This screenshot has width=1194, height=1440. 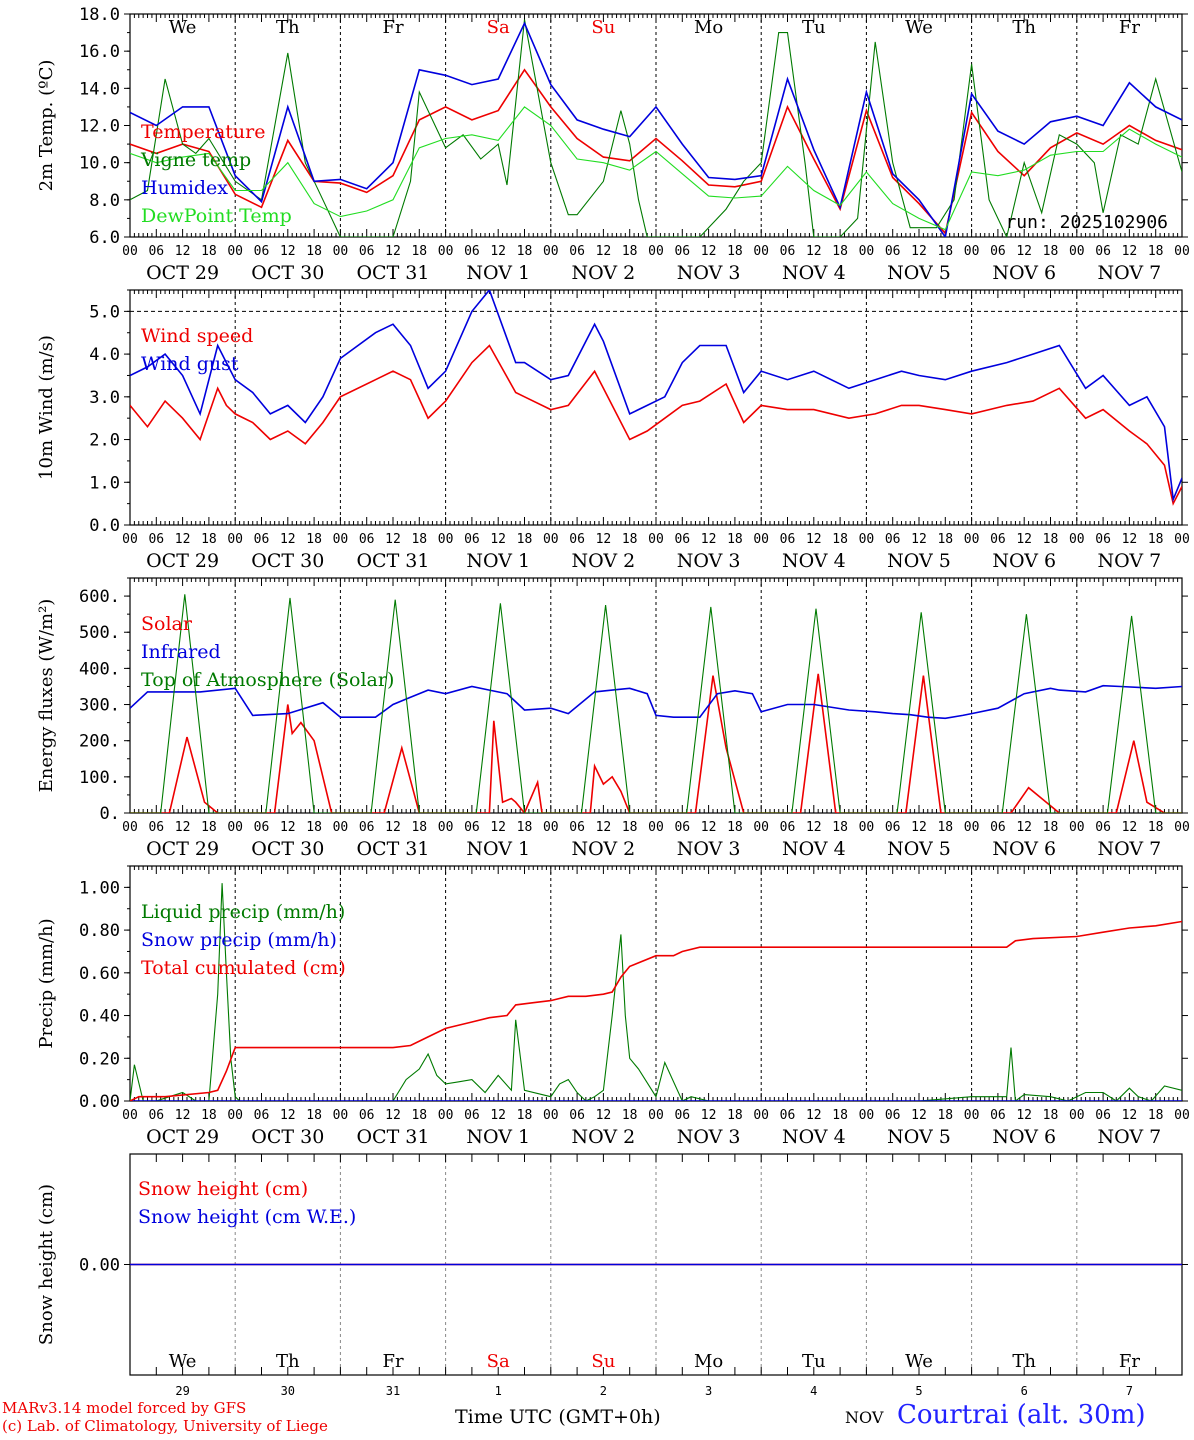 I want to click on time-axis-label: Time UTC (GMT+0h), so click(x=558, y=1417).